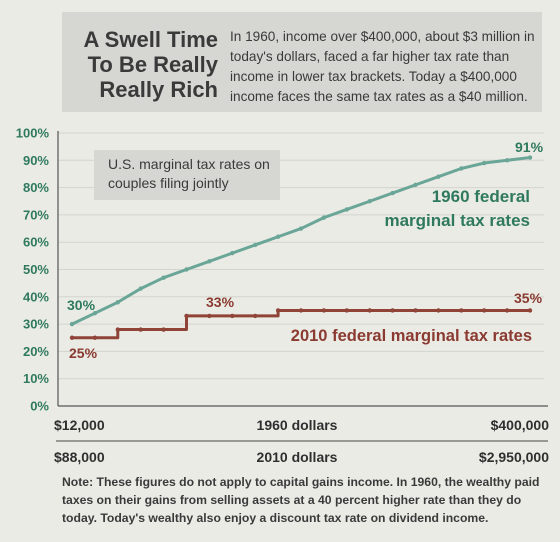 This screenshot has height=542, width=560. What do you see at coordinates (481, 196) in the screenshot?
I see `series-1960-name-line-1: 1960 federal` at bounding box center [481, 196].